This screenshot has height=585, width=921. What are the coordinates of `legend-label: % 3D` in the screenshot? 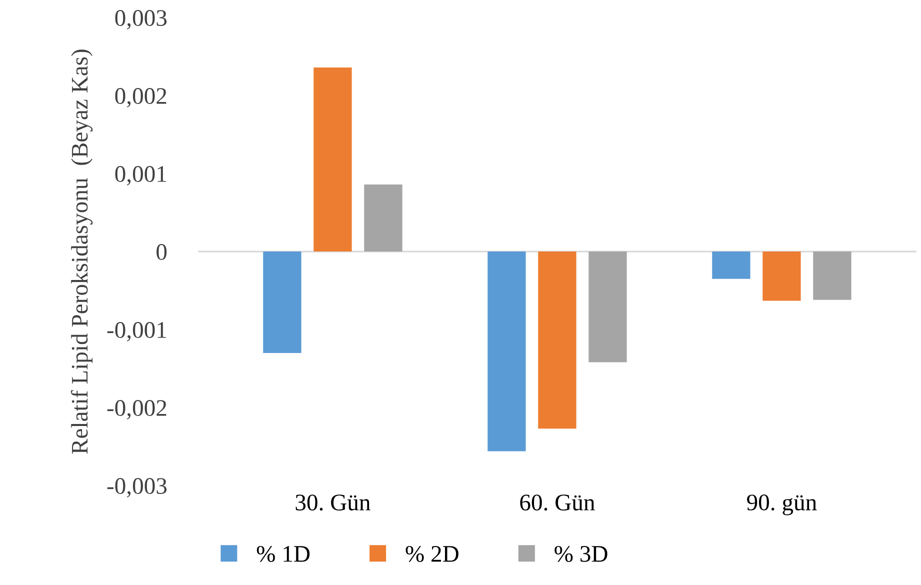 It's located at (581, 554).